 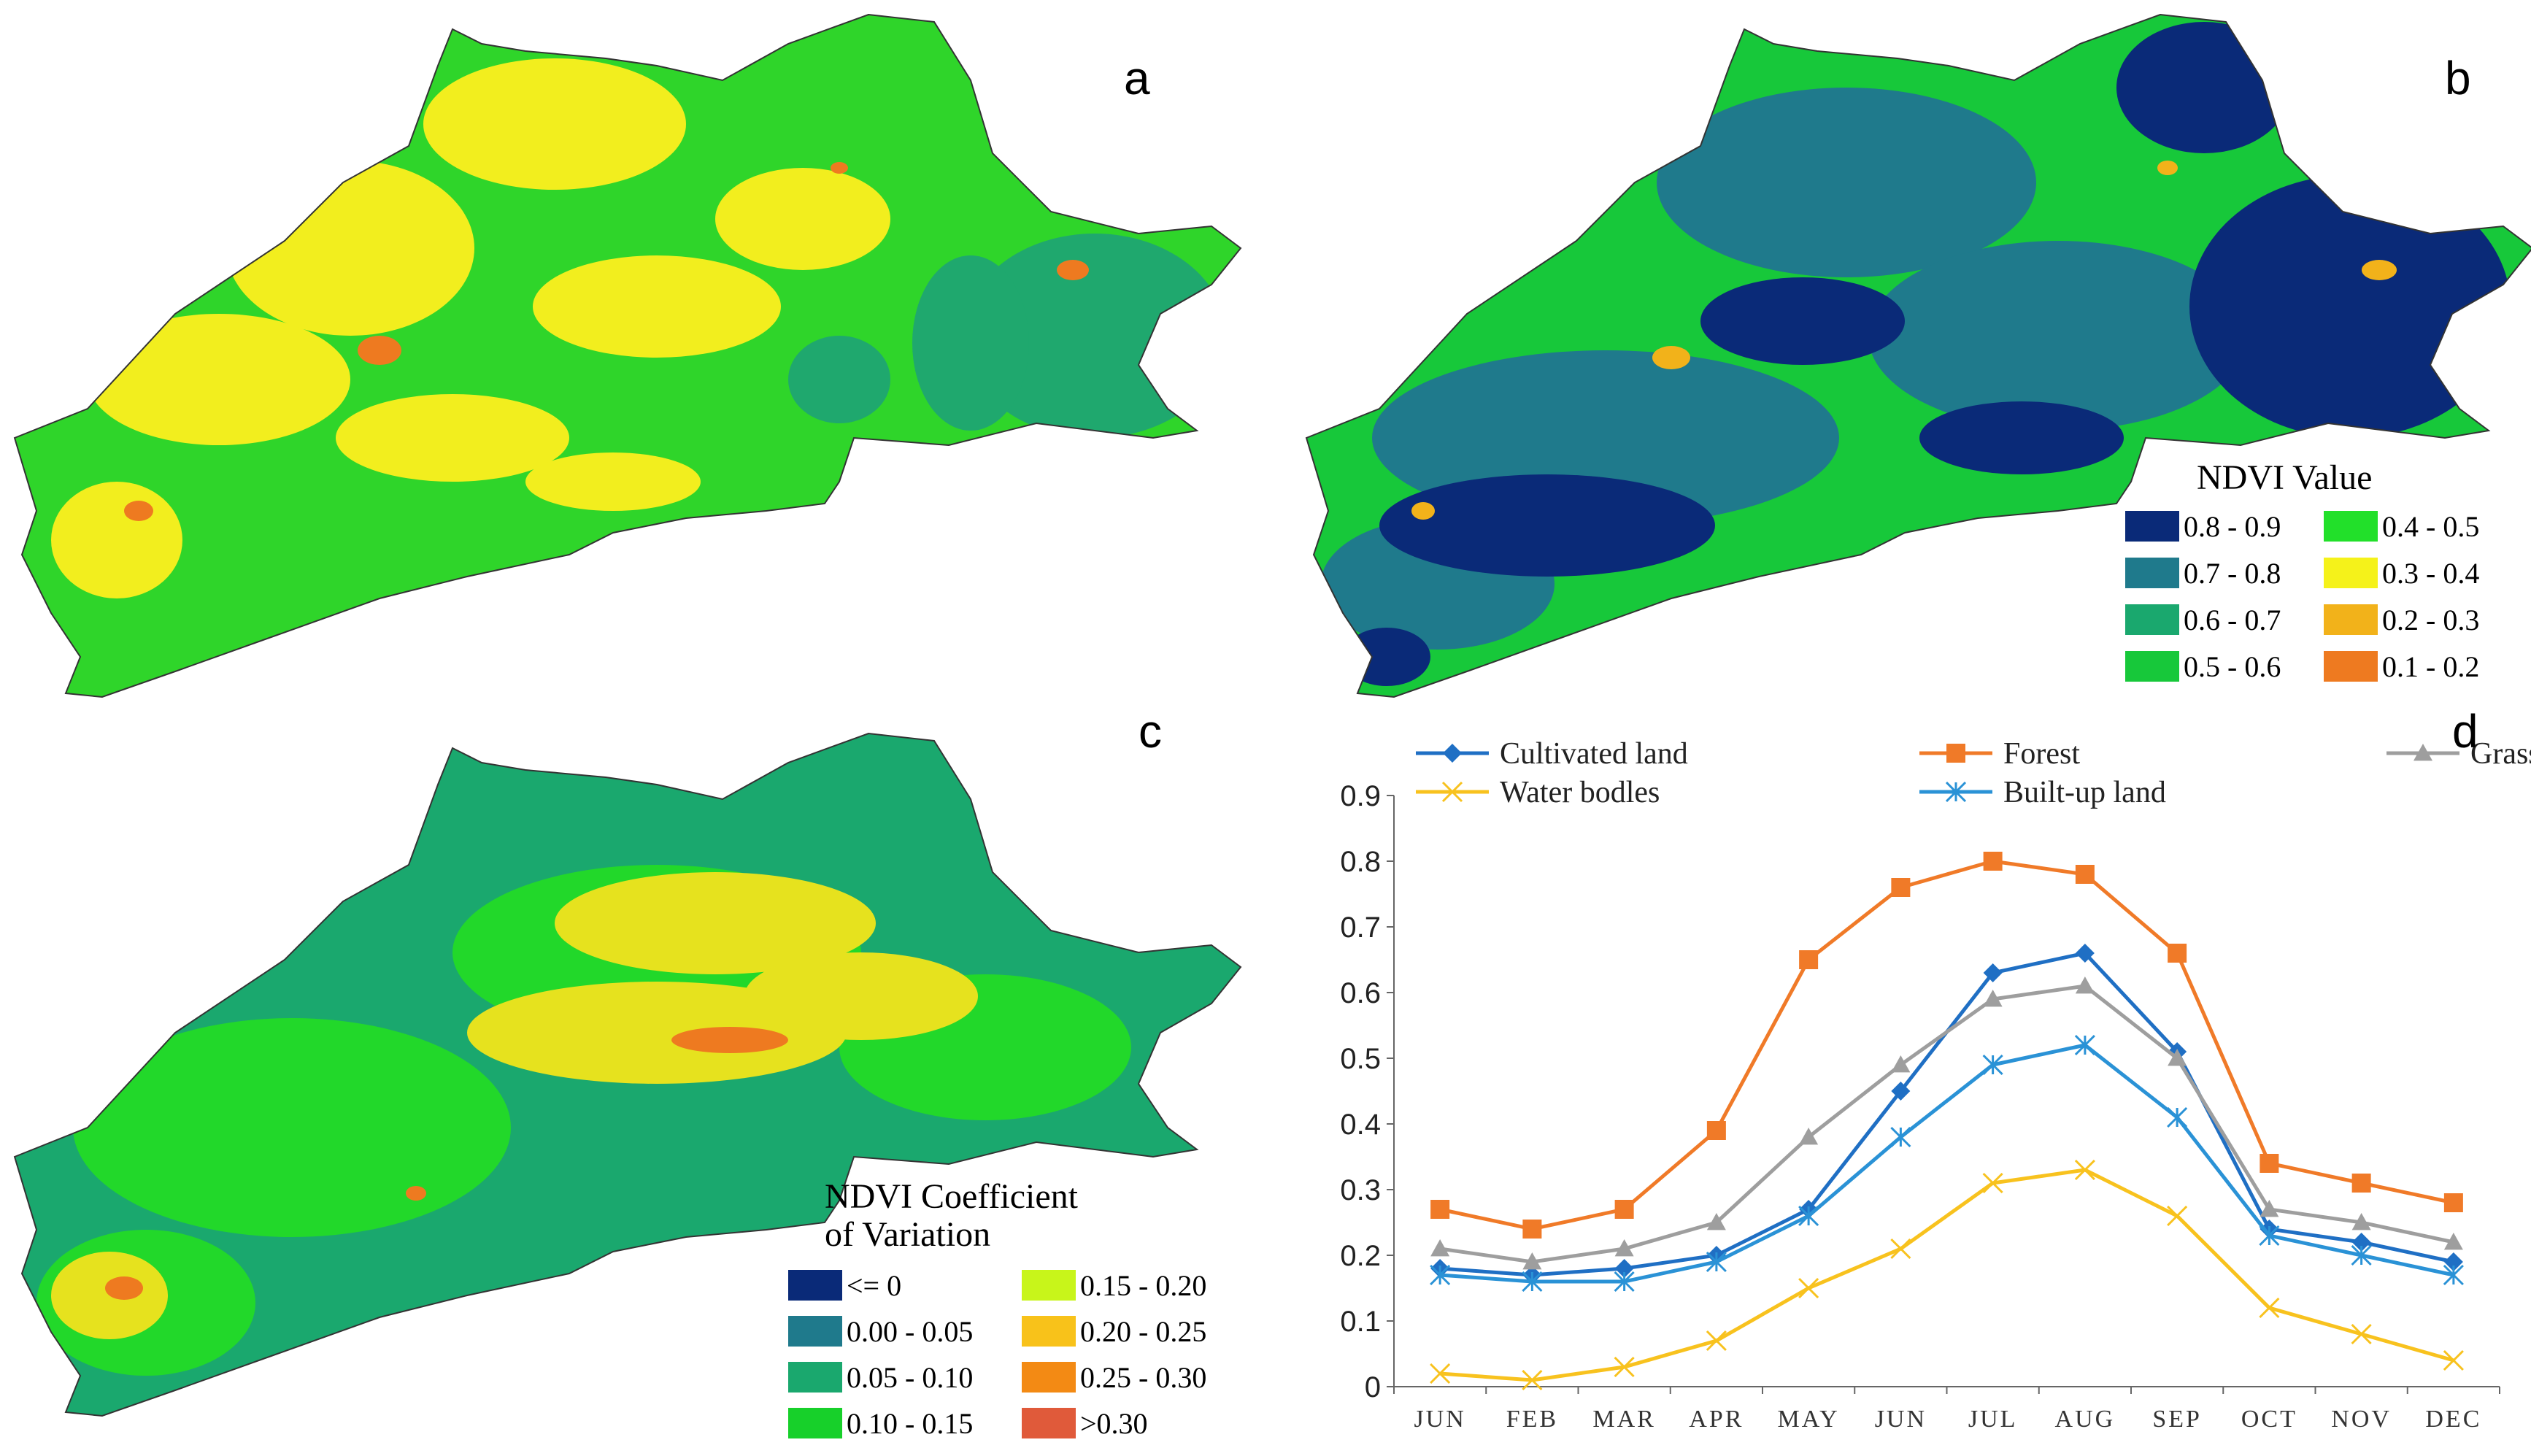 What do you see at coordinates (2431, 667) in the screenshot?
I see `ndvi-legend-label: 0.1 - 0.2` at bounding box center [2431, 667].